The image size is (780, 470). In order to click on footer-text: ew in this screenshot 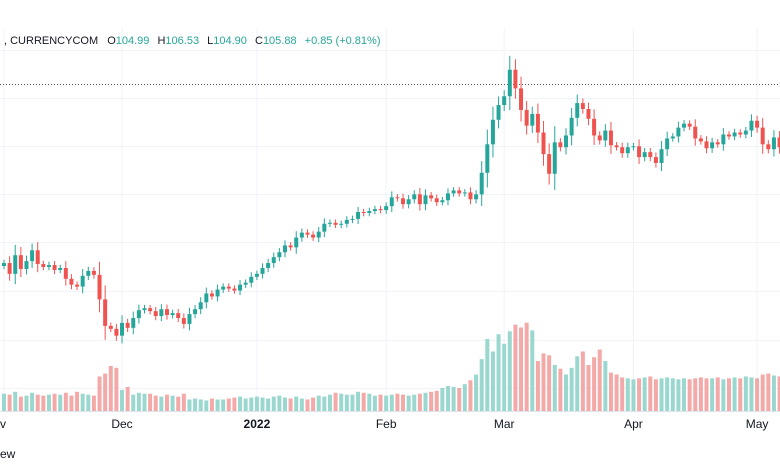, I will do `click(8, 454)`.